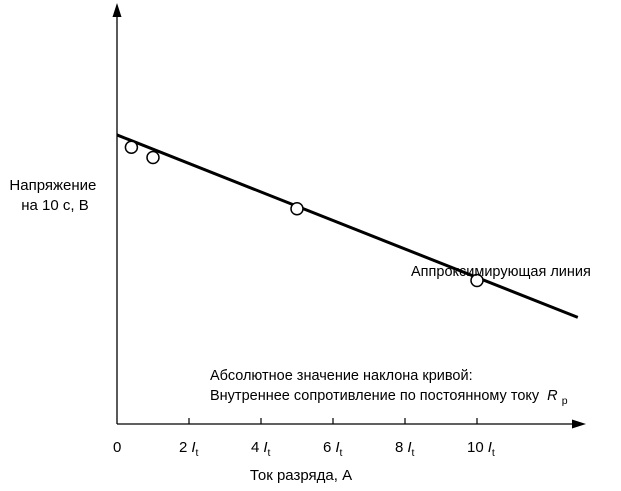  I want to click on y-axis-arrow, so click(117, 10).